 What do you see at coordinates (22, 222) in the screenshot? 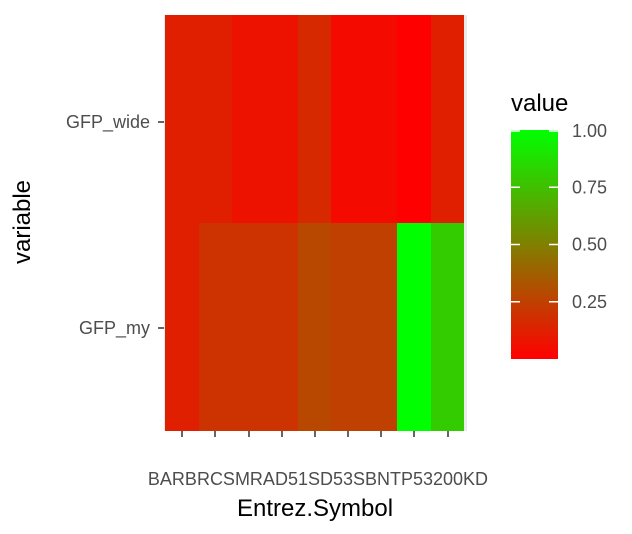
I see `y-axis-title: variable` at bounding box center [22, 222].